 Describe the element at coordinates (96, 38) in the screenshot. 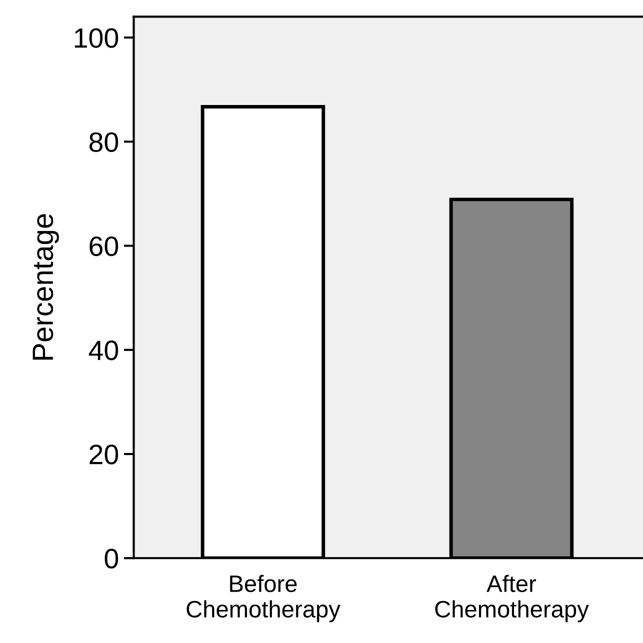

I see `y-tick-label: 100` at that location.